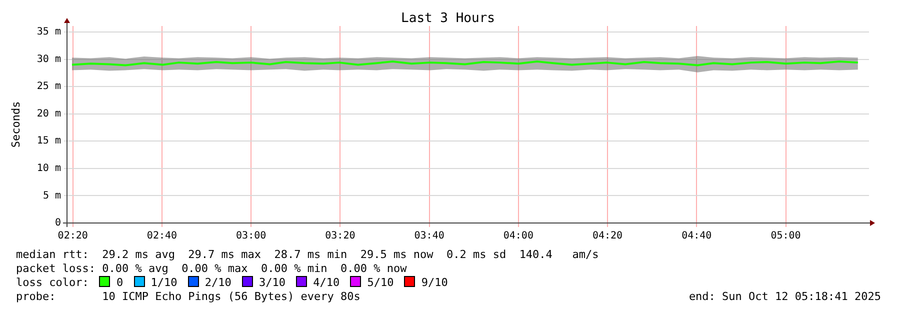 This screenshot has height=310, width=897. Describe the element at coordinates (429, 236) in the screenshot. I see `x-tick-label: 03:40` at that location.